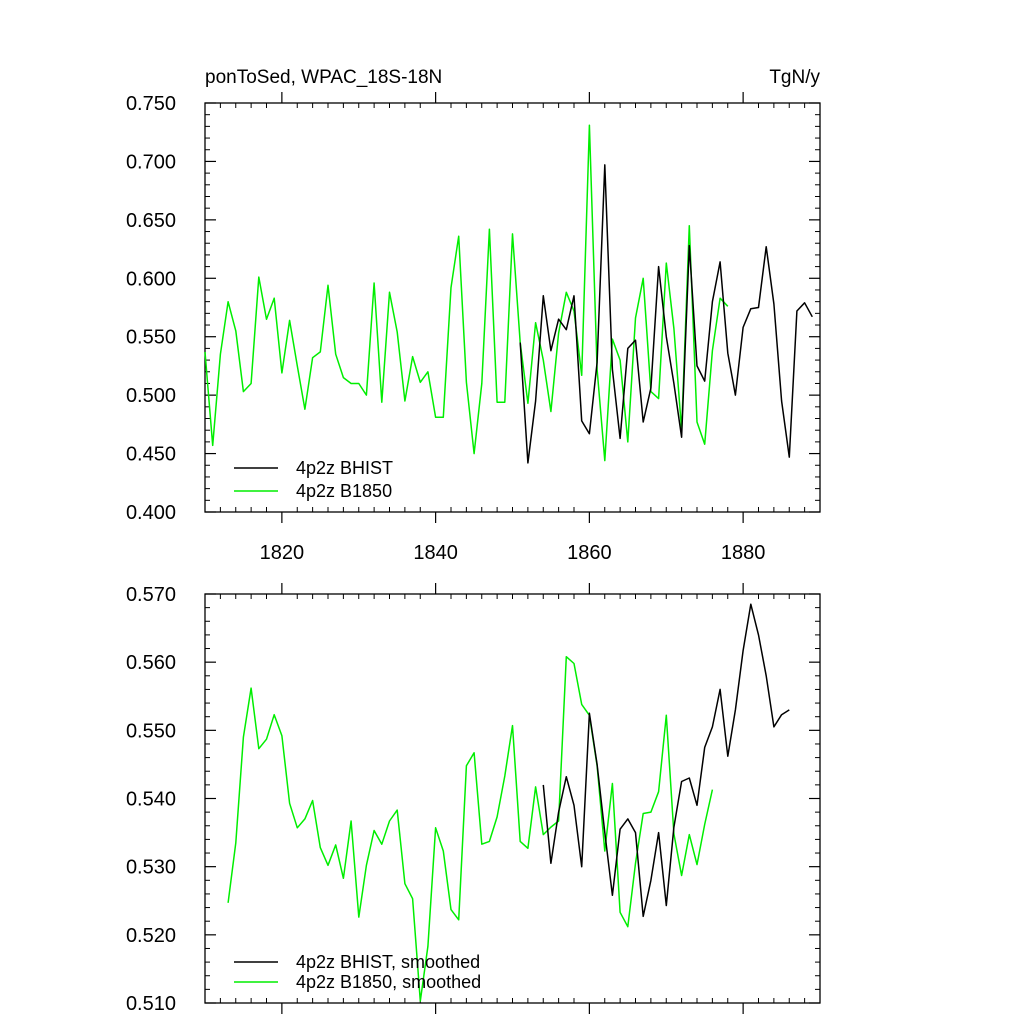  Describe the element at coordinates (151, 396) in the screenshot. I see `top-y-tick-label: 0.500` at that location.